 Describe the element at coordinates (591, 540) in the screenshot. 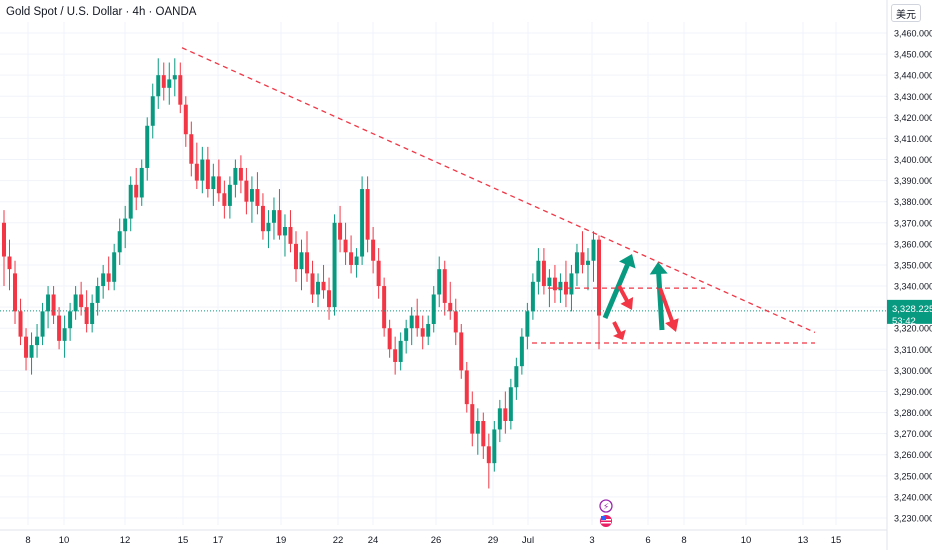

I see `x-tick-label: 3` at that location.